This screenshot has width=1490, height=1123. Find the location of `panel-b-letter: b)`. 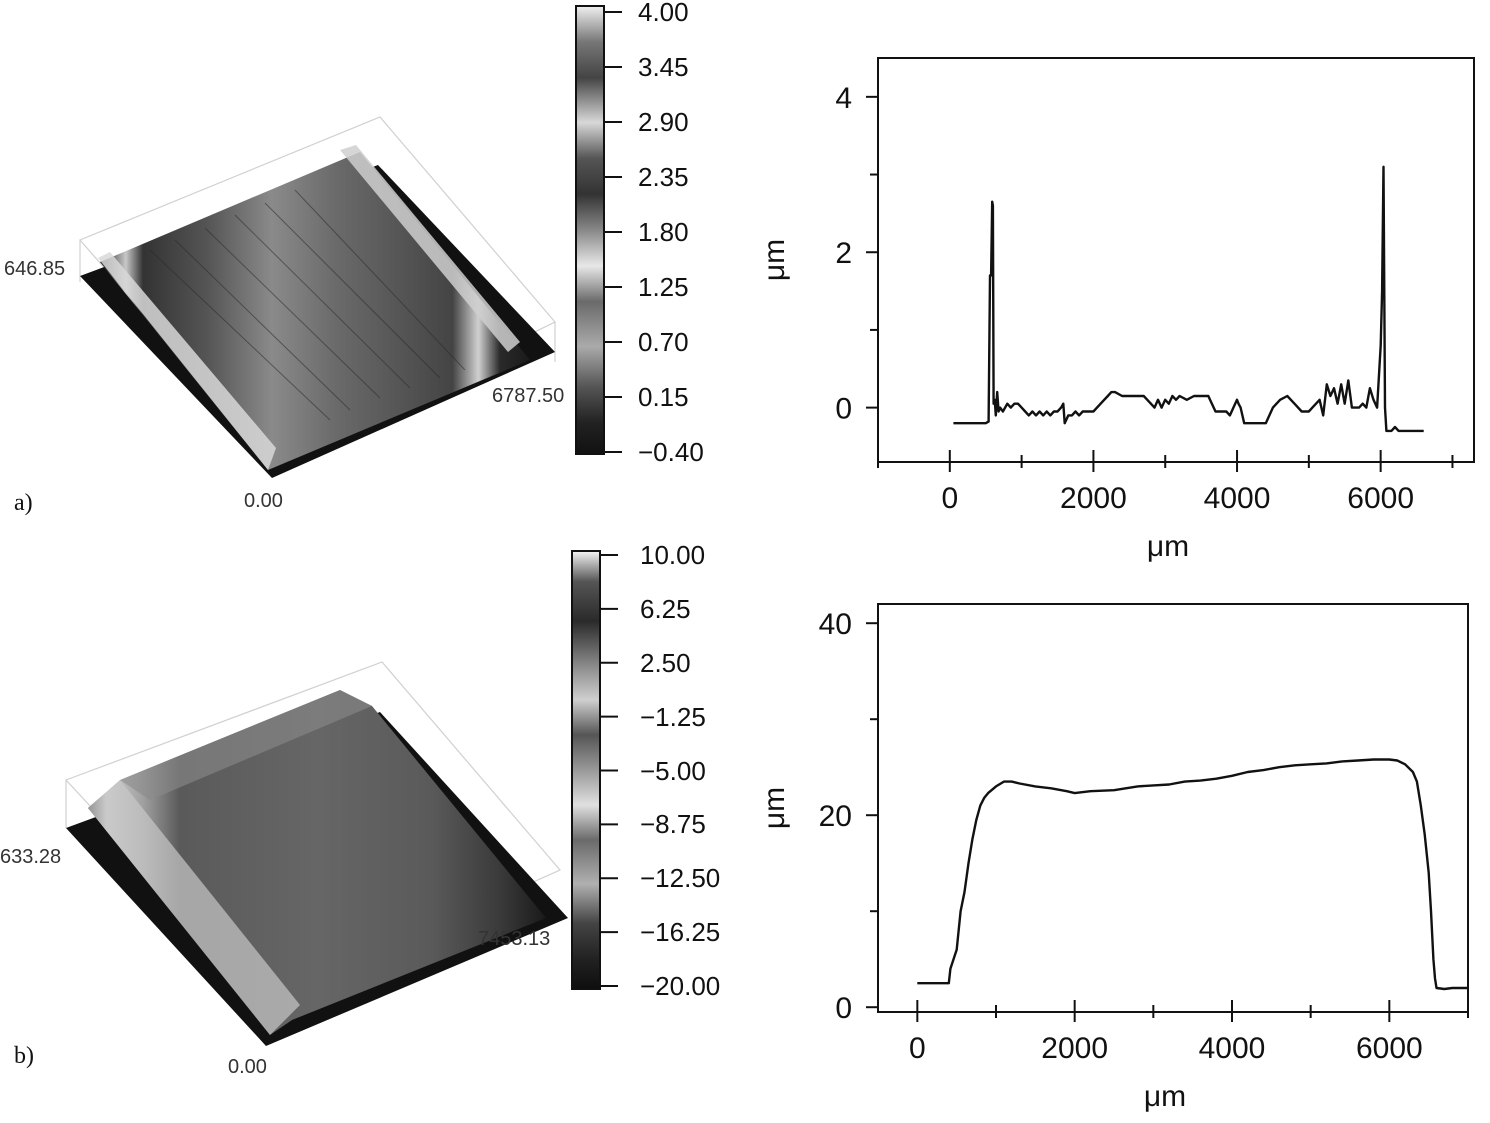

panel-b-letter: b) is located at coordinates (24, 1056).